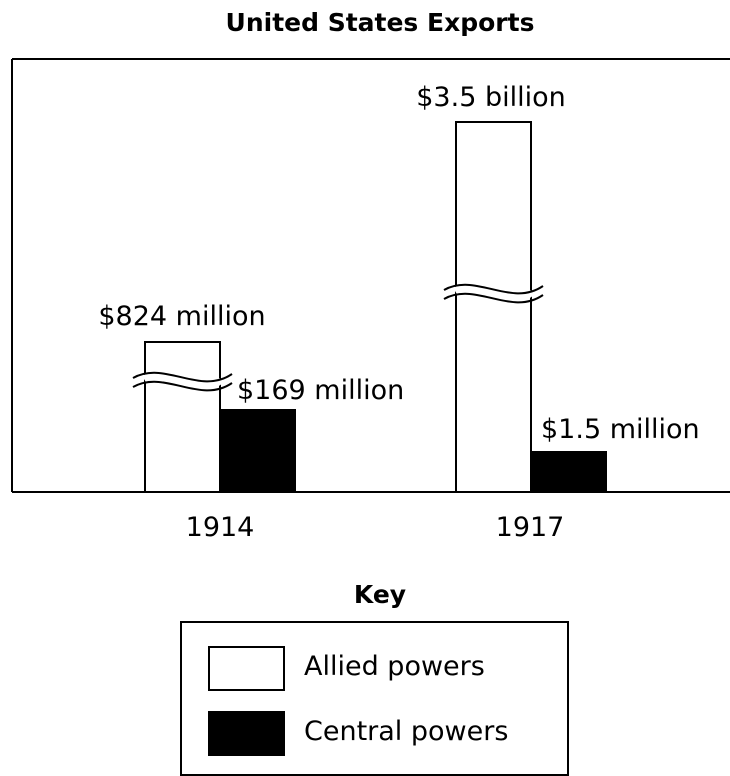 The image size is (730, 776). What do you see at coordinates (620, 429) in the screenshot?
I see `data-label-central-1917: $1.5 million` at bounding box center [620, 429].